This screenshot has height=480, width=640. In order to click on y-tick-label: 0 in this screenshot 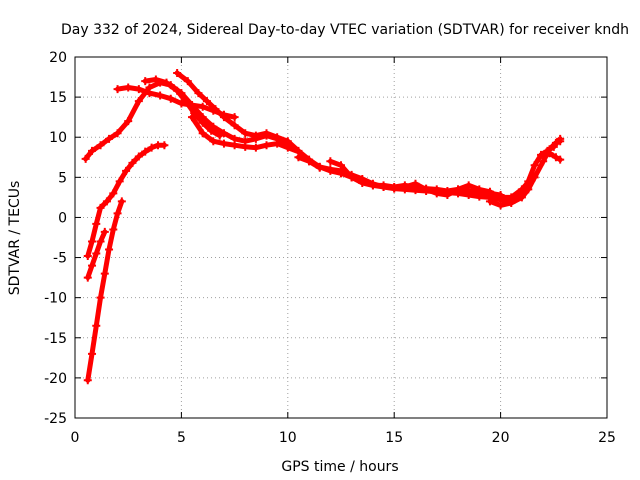, I will do `click(62, 218)`.